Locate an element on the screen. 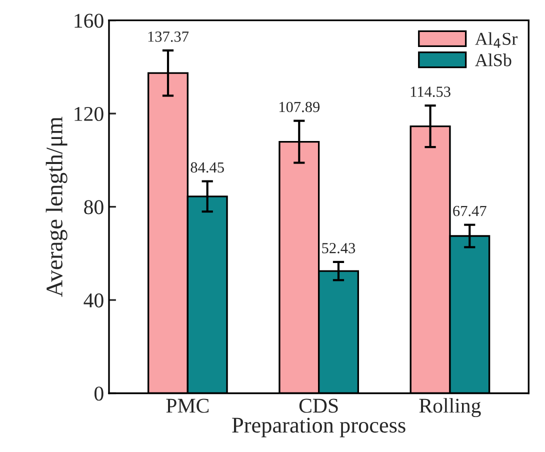 The image size is (545, 452). x-axis-title: Preparation process is located at coordinates (319, 428).